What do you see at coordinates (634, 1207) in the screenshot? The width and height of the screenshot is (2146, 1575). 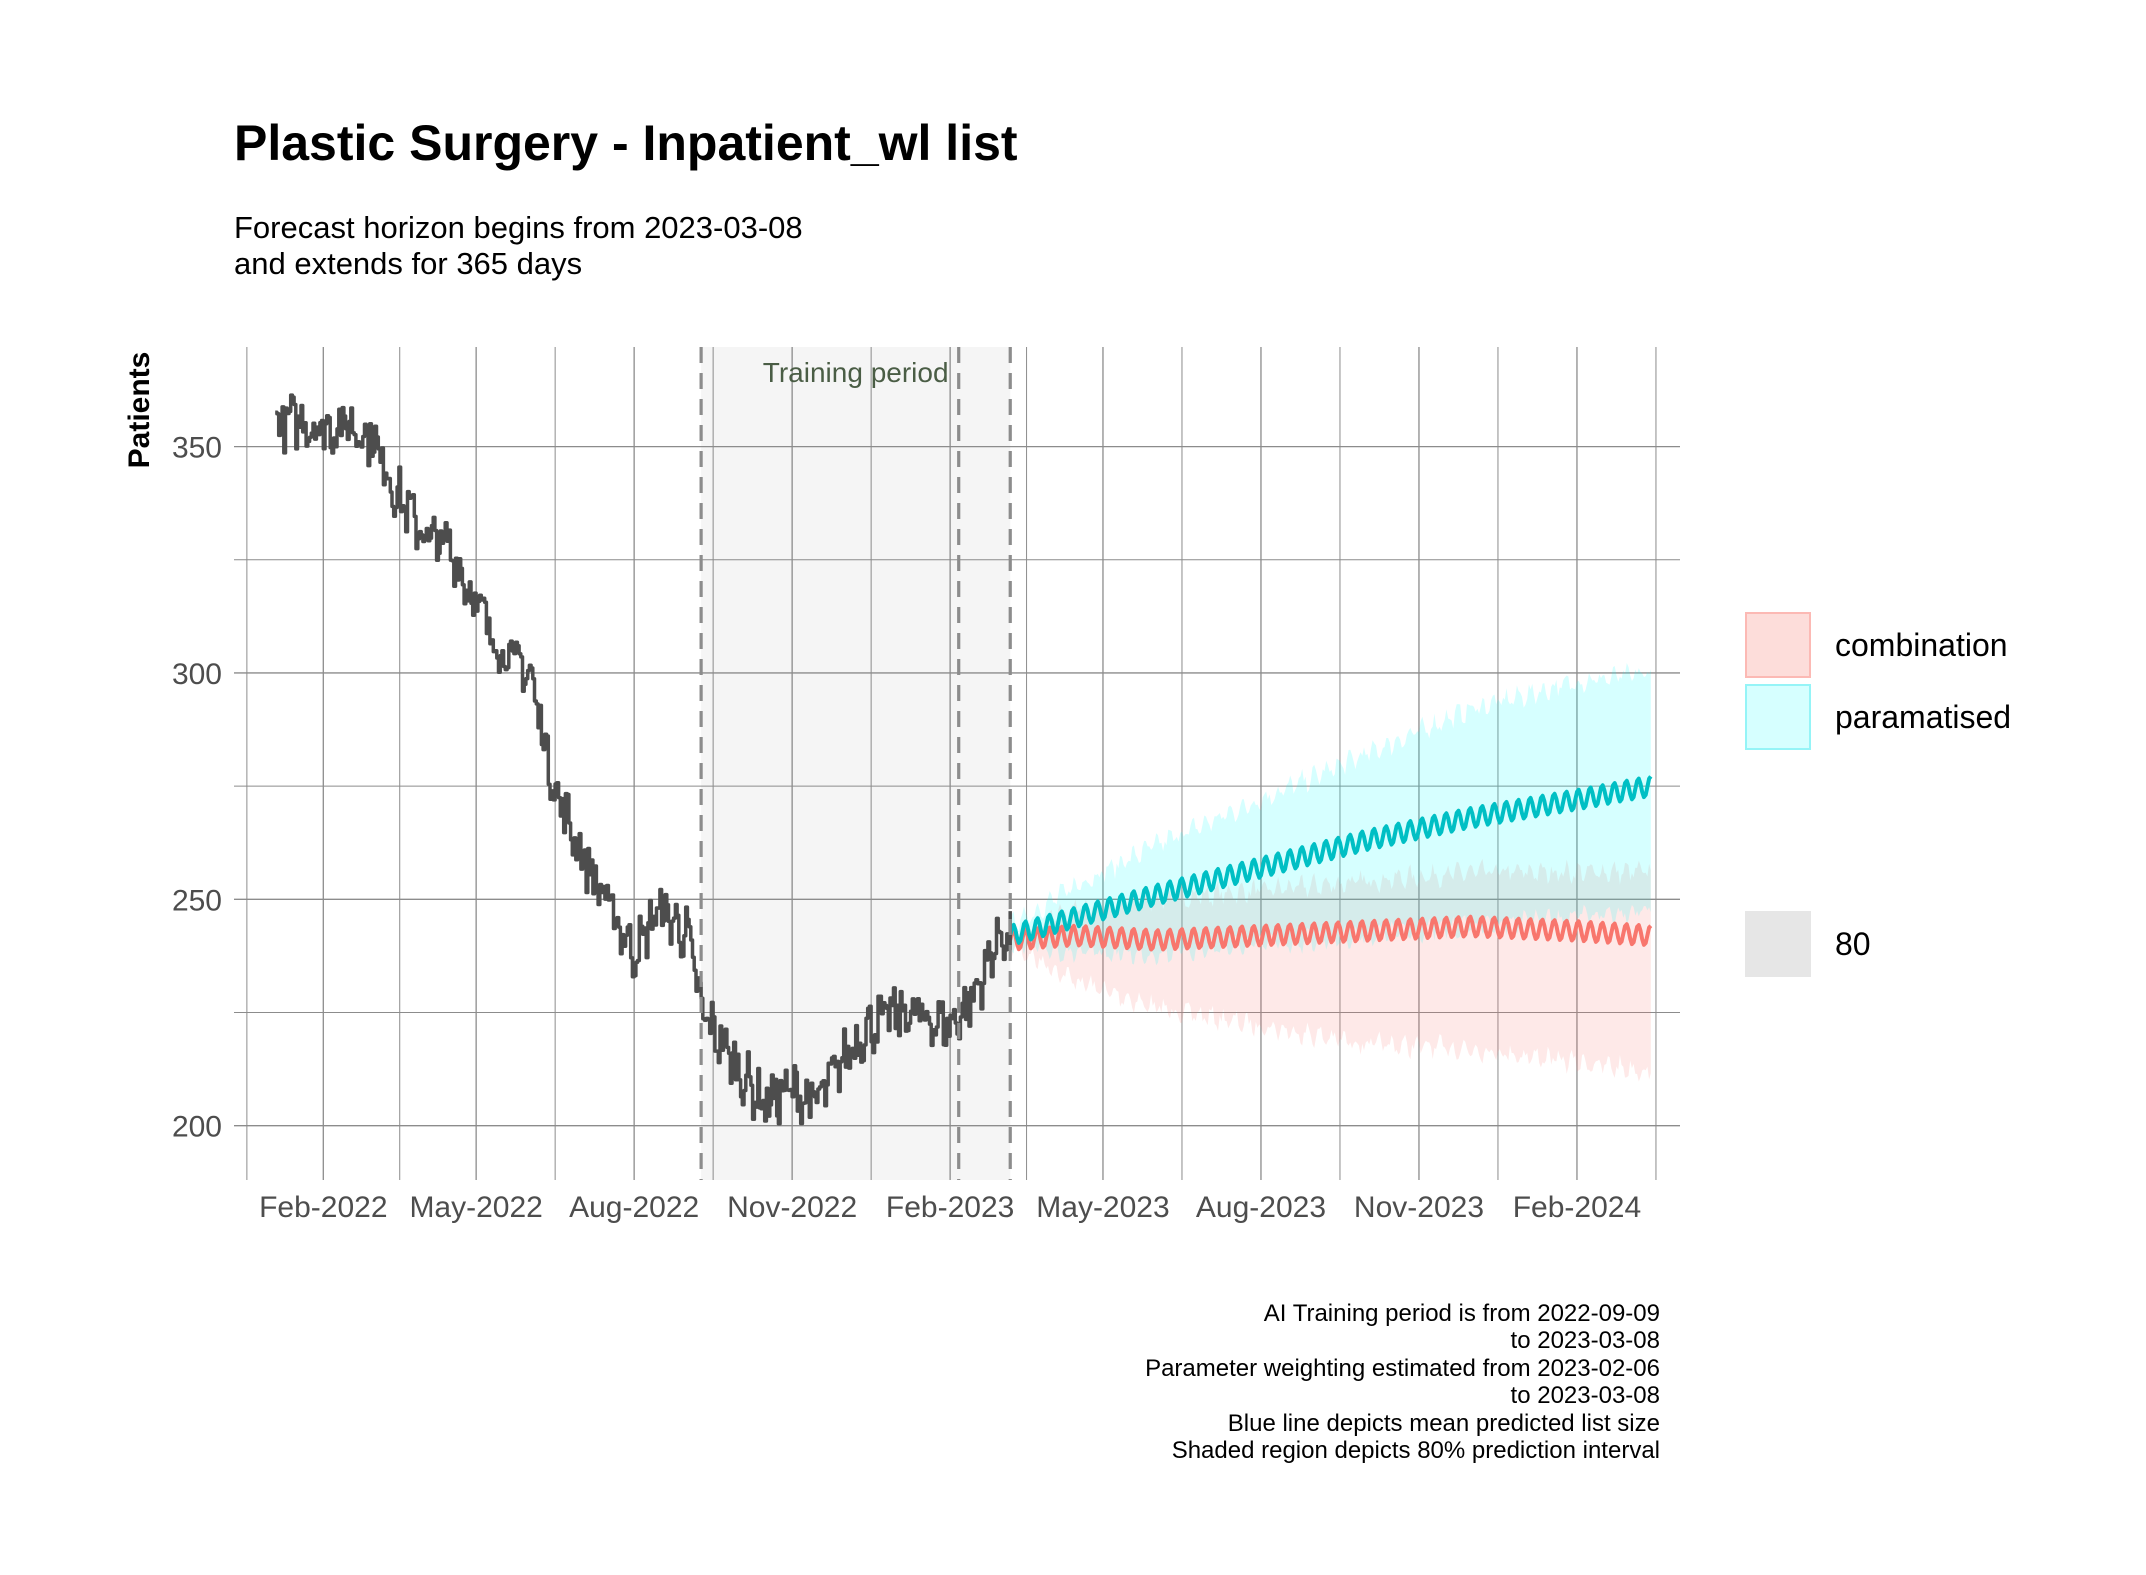 I see `x-tick-label: Aug-2022` at bounding box center [634, 1207].